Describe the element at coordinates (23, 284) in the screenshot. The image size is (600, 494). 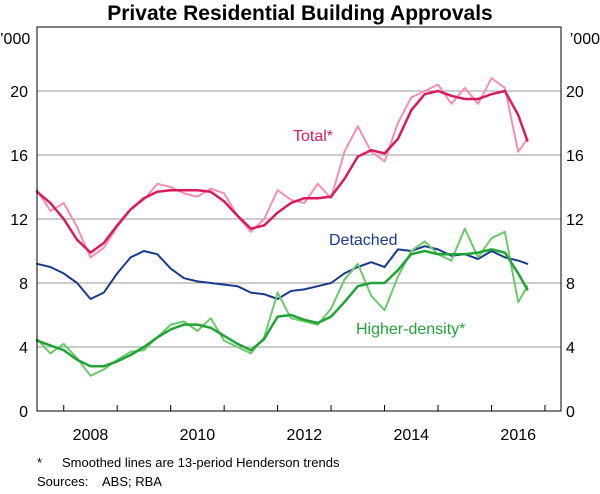
I see `y-tick-label-left: 8` at that location.